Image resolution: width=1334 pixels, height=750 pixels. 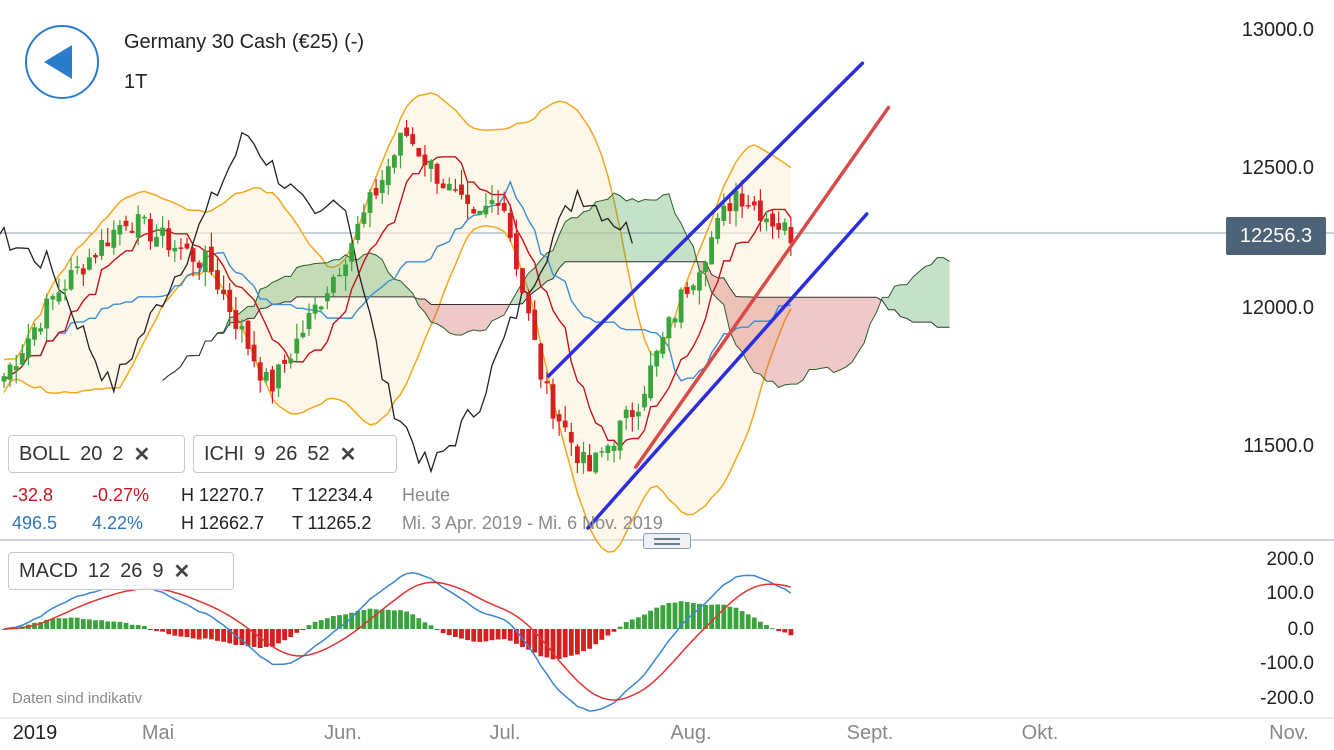 I want to click on price-tick: 11500.0, so click(x=1278, y=446).